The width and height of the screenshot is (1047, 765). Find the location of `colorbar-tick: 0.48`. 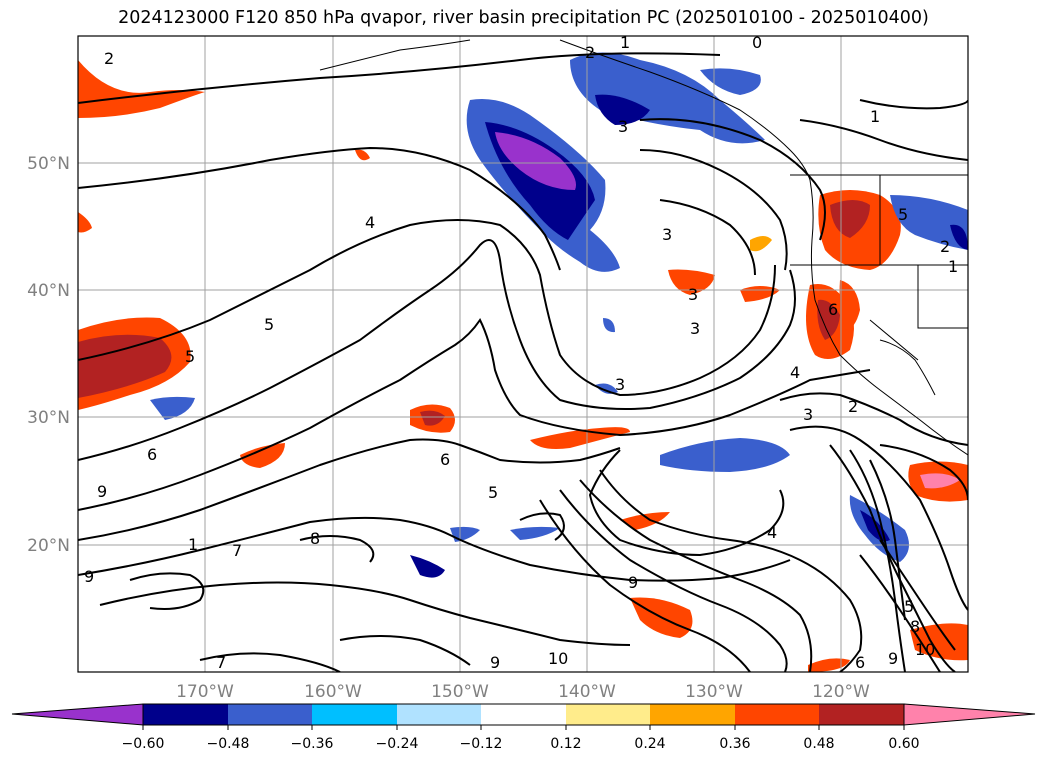

colorbar-tick: 0.48 is located at coordinates (818, 744).